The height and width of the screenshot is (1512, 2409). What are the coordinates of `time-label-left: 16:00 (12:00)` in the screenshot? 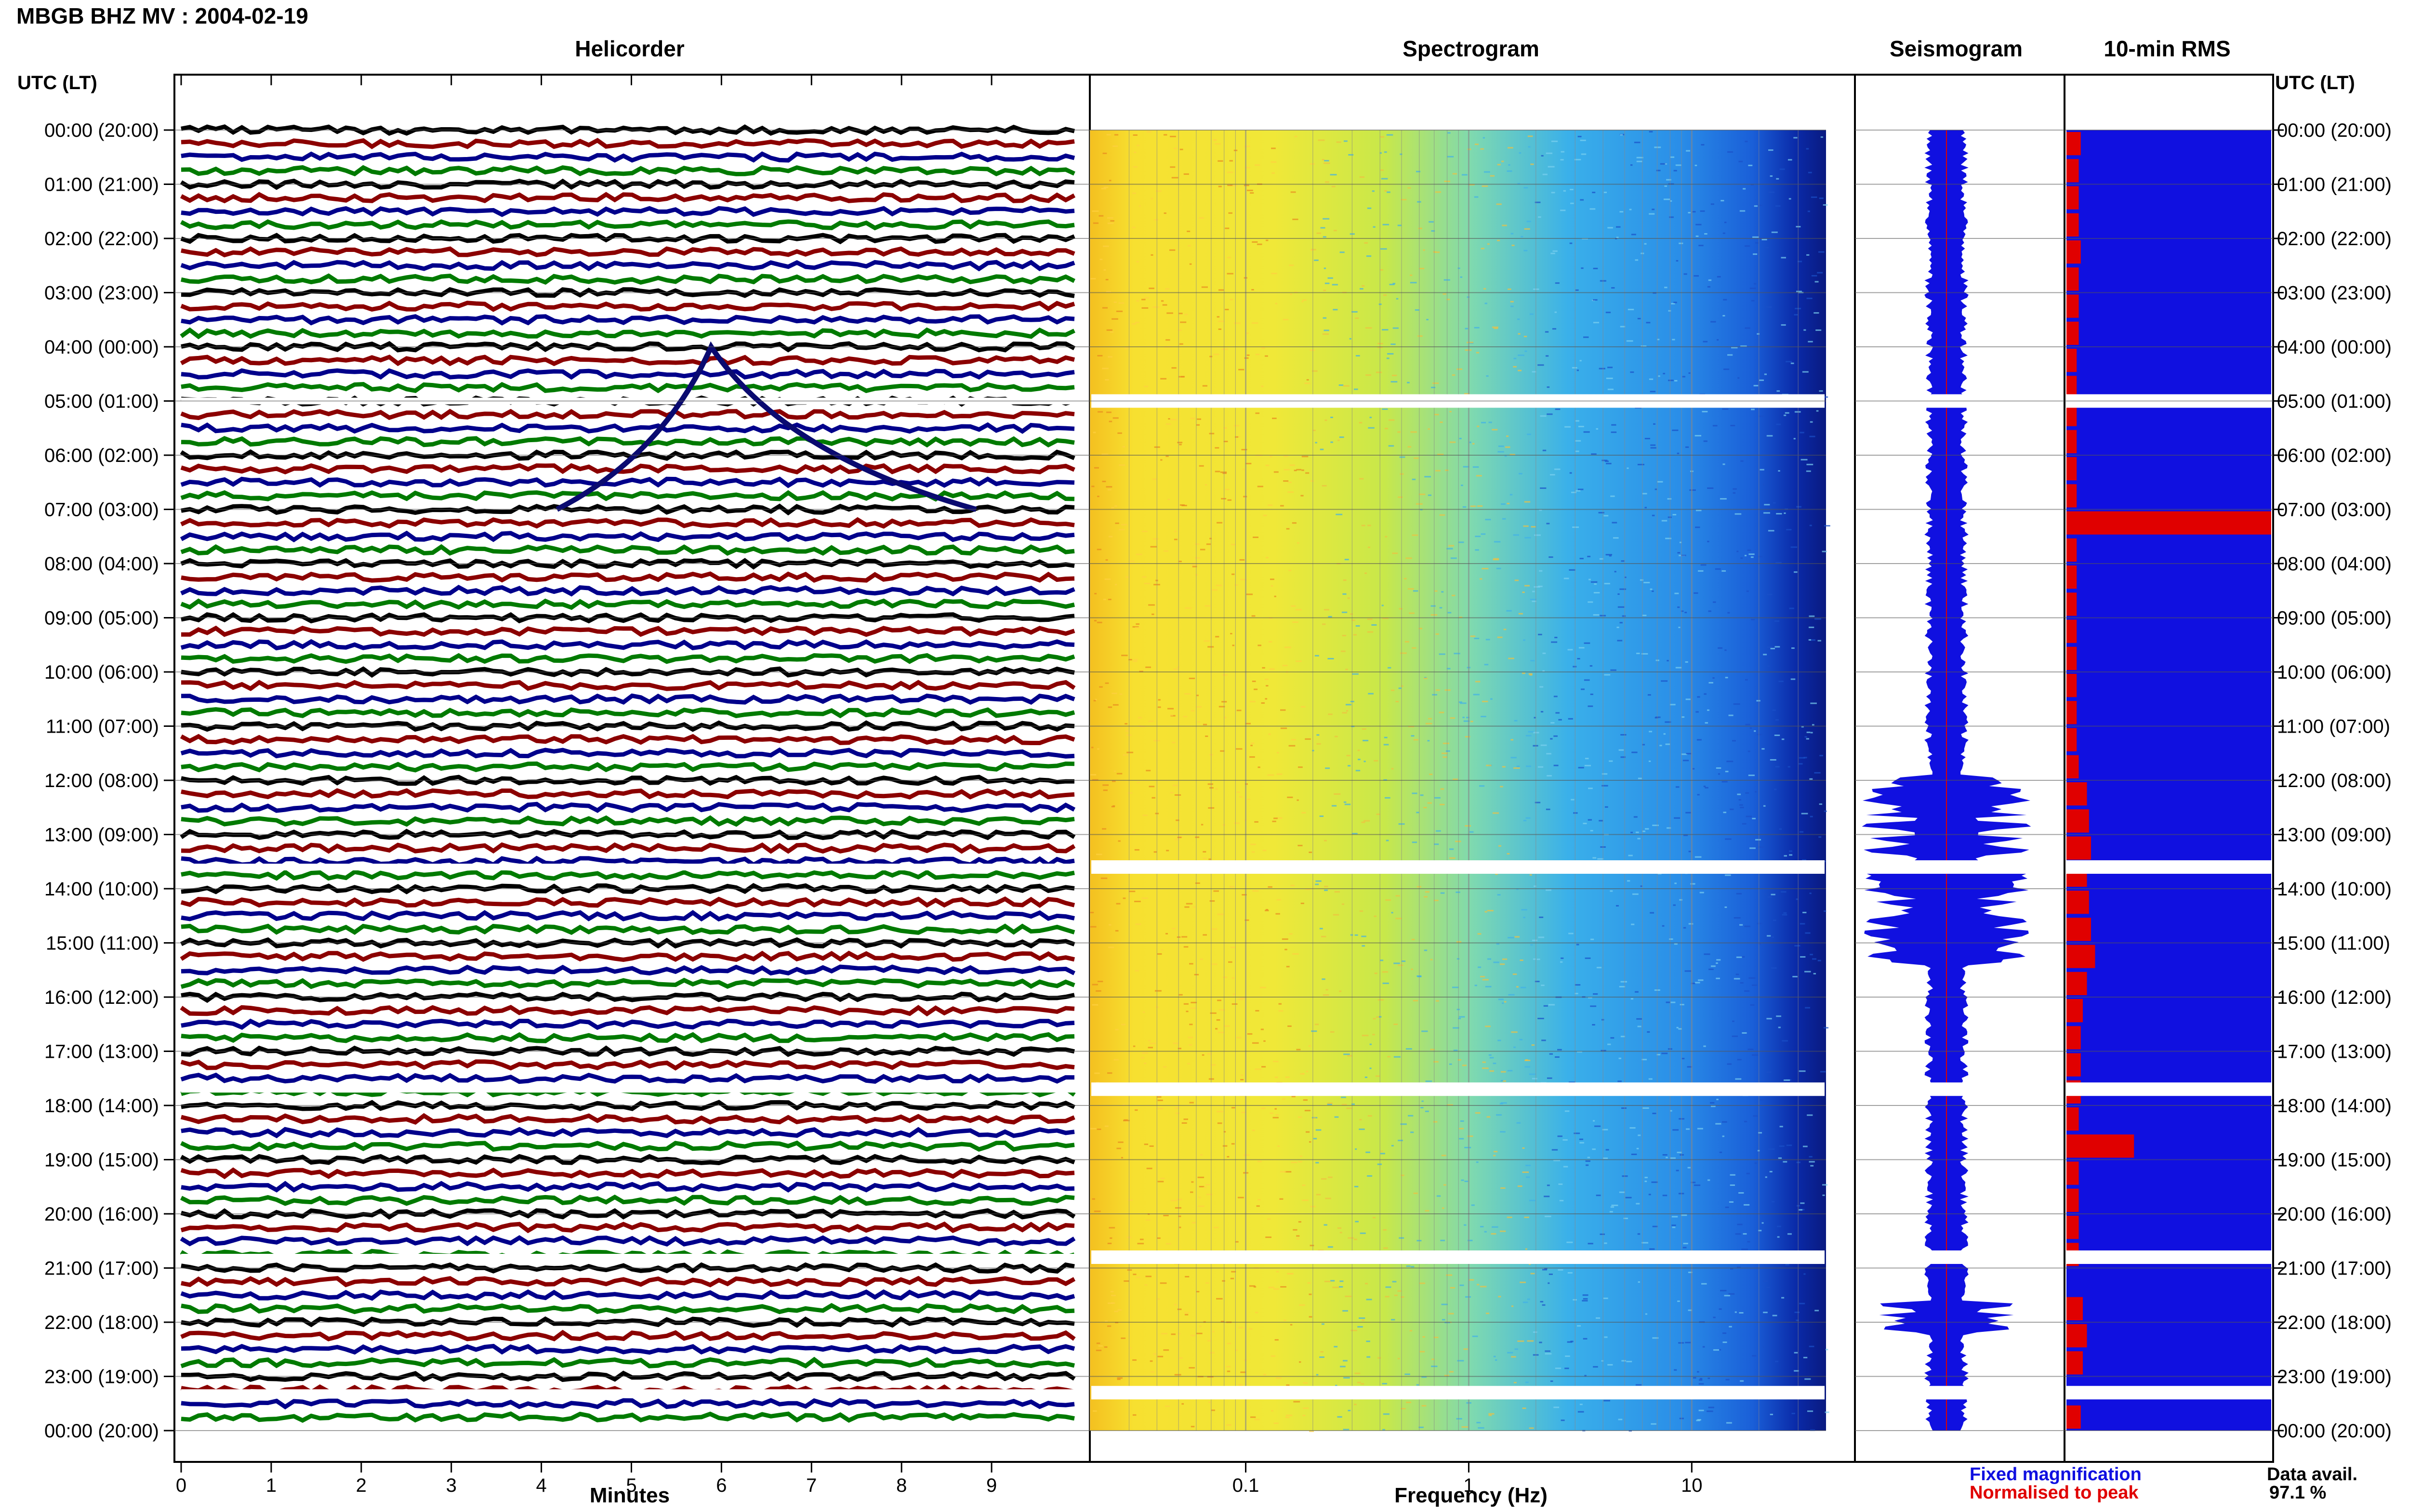 It's located at (101, 997).